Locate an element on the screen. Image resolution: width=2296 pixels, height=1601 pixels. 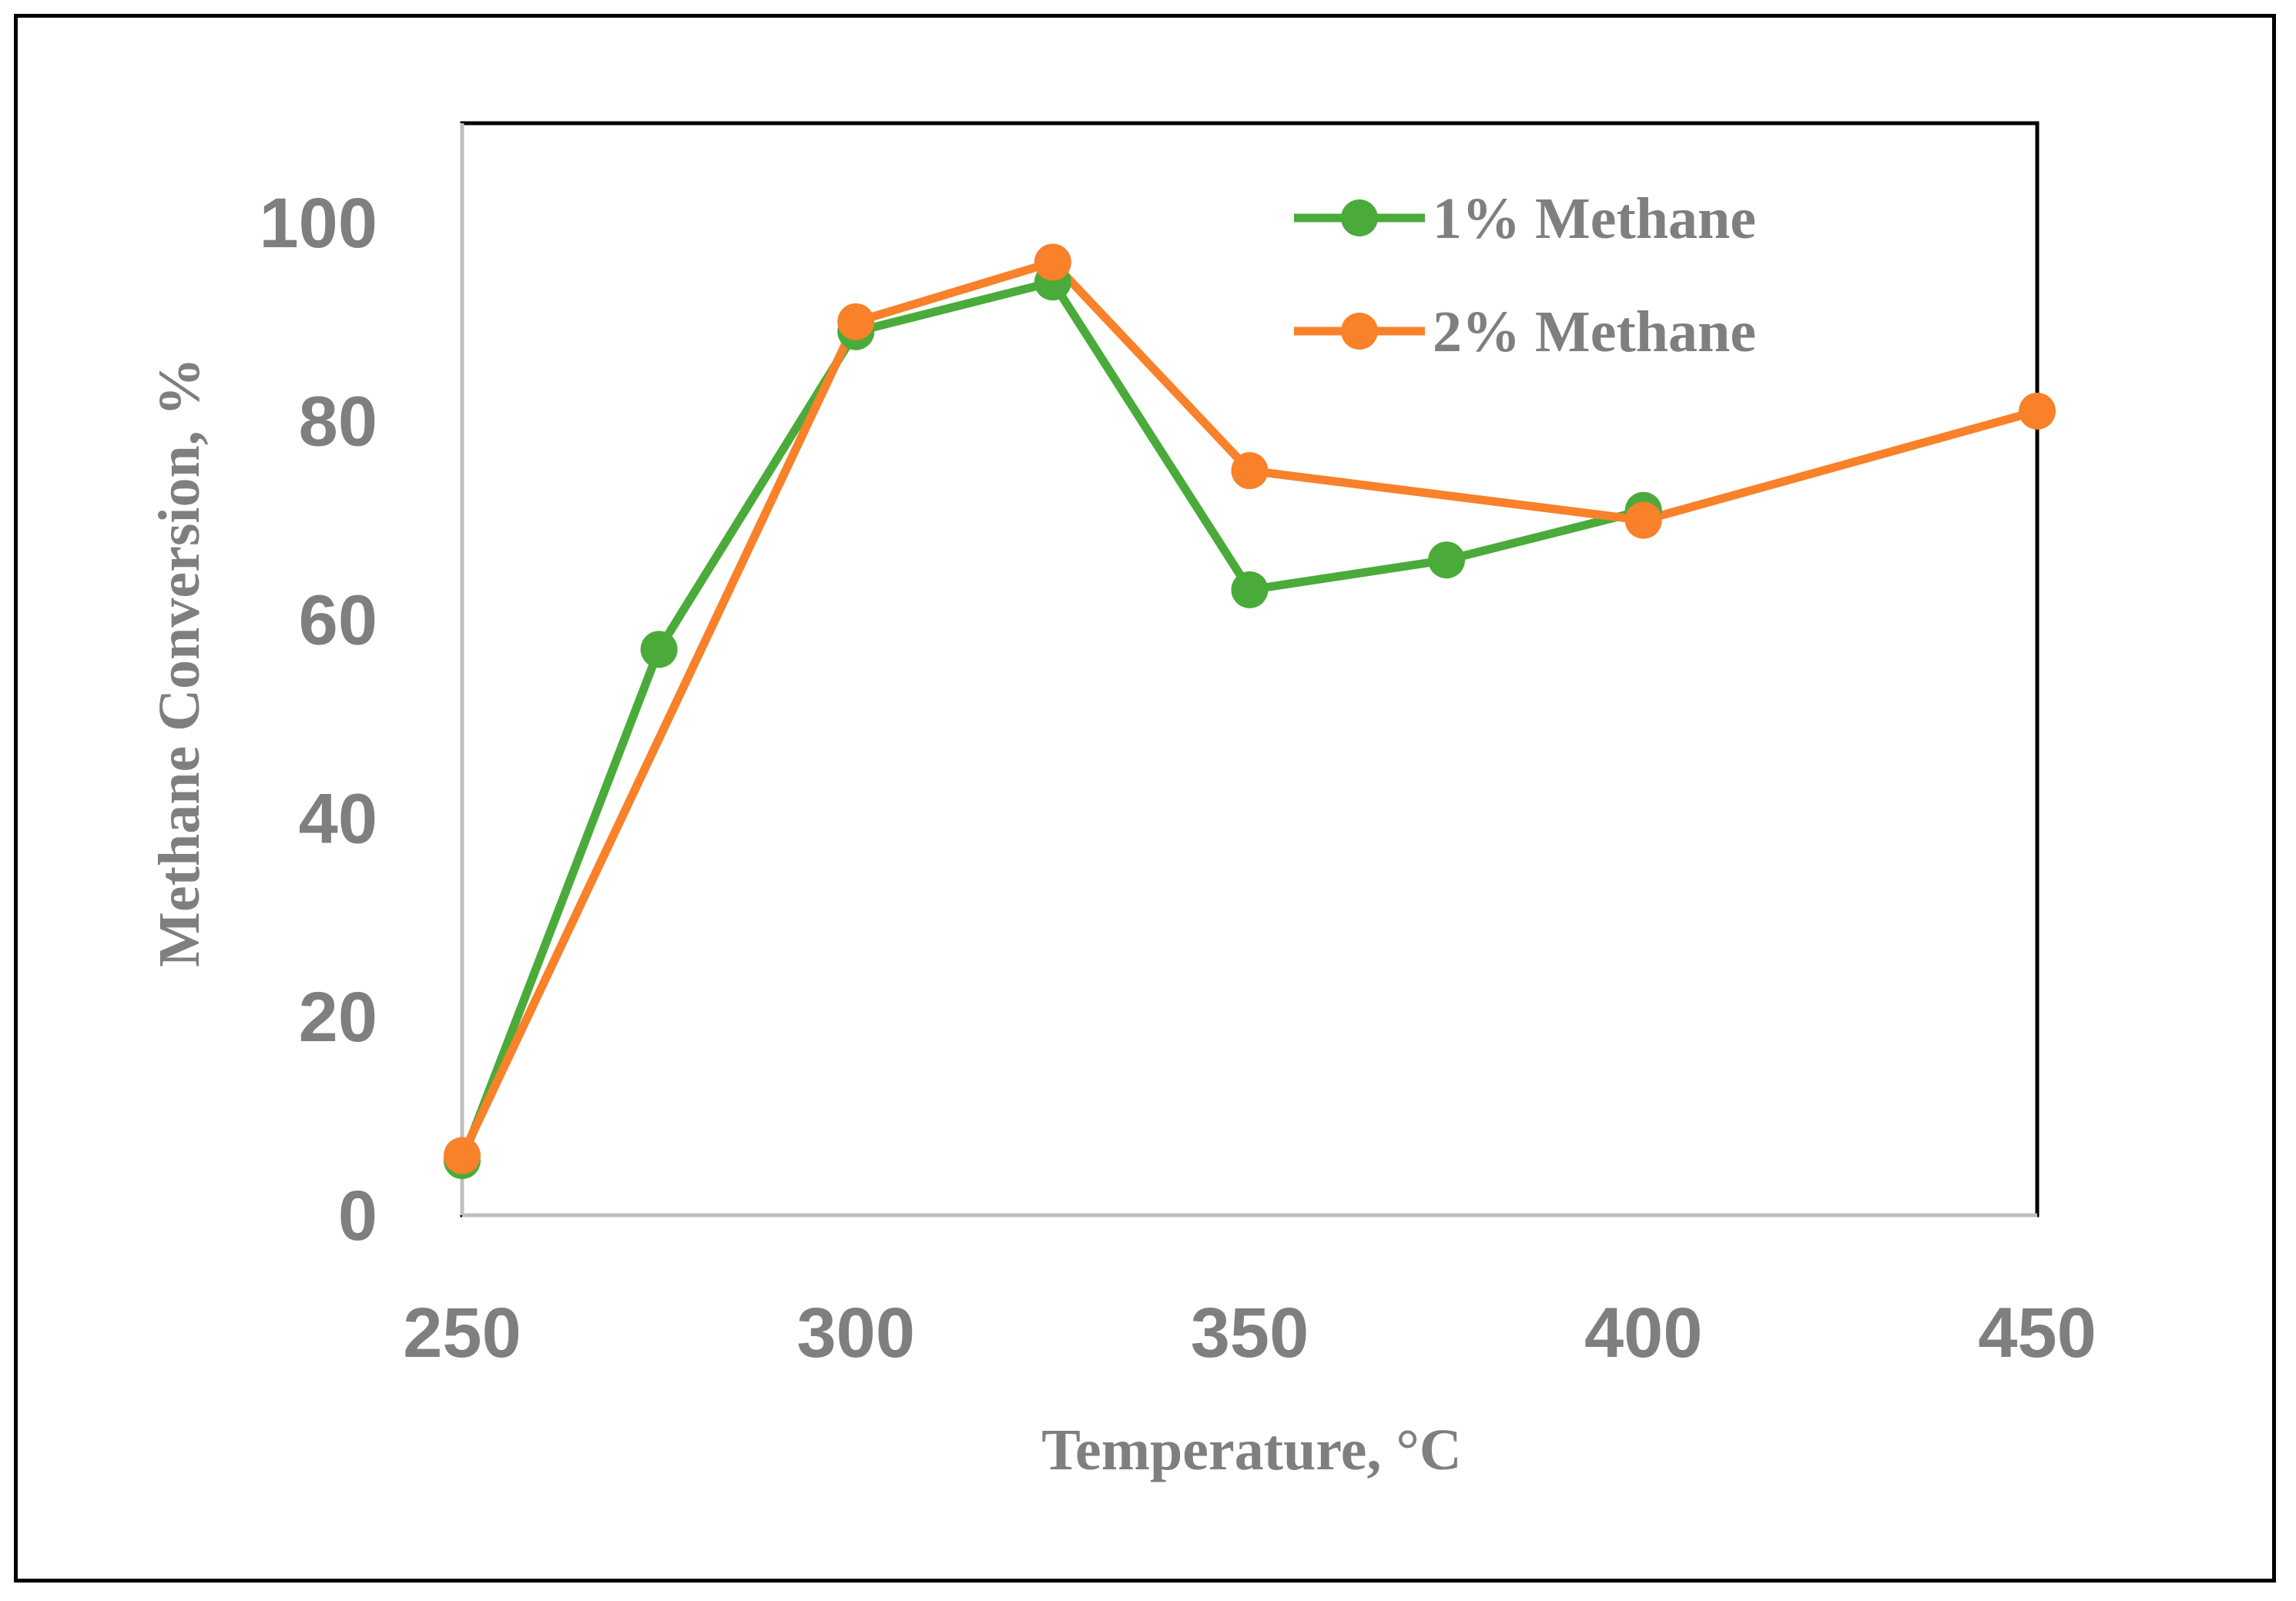
x-tick-label: 250 is located at coordinates (462, 1333).